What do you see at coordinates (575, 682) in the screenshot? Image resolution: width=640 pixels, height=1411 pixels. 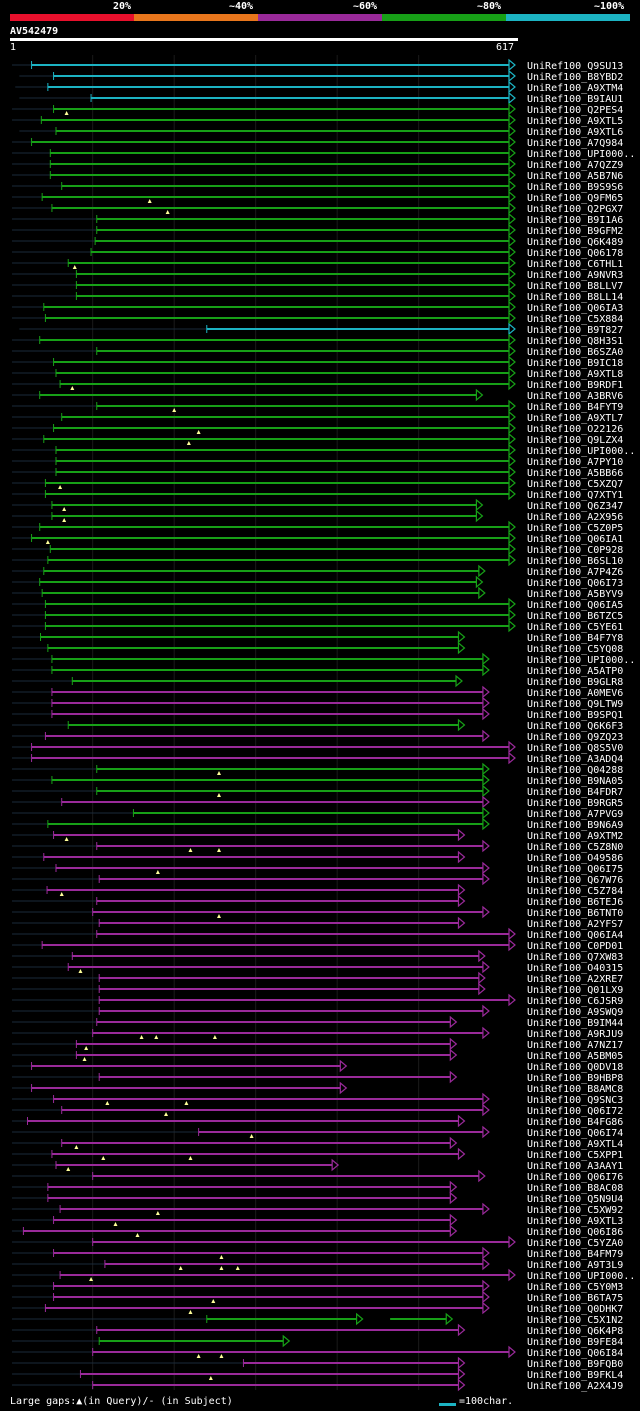 I see `hit-label: UniRef100_B9GLR8` at bounding box center [575, 682].